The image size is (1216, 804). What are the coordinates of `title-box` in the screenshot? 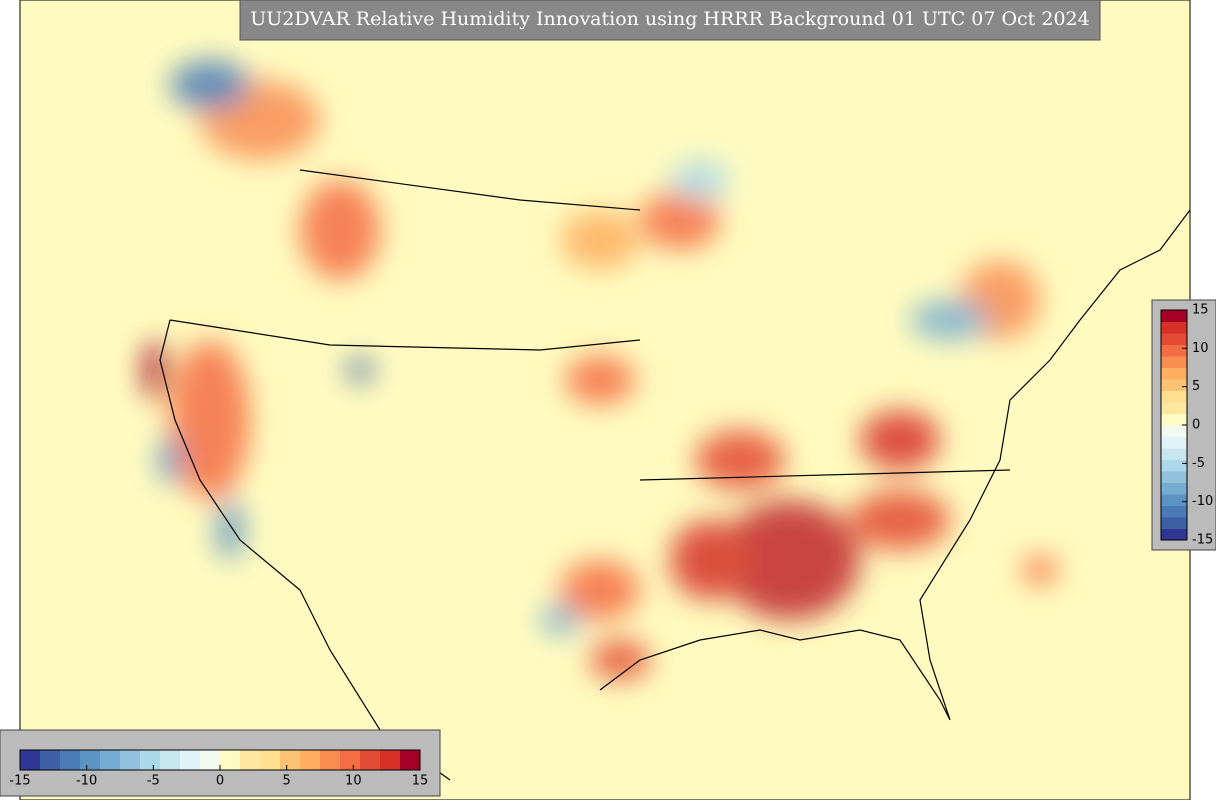 It's located at (670, 20).